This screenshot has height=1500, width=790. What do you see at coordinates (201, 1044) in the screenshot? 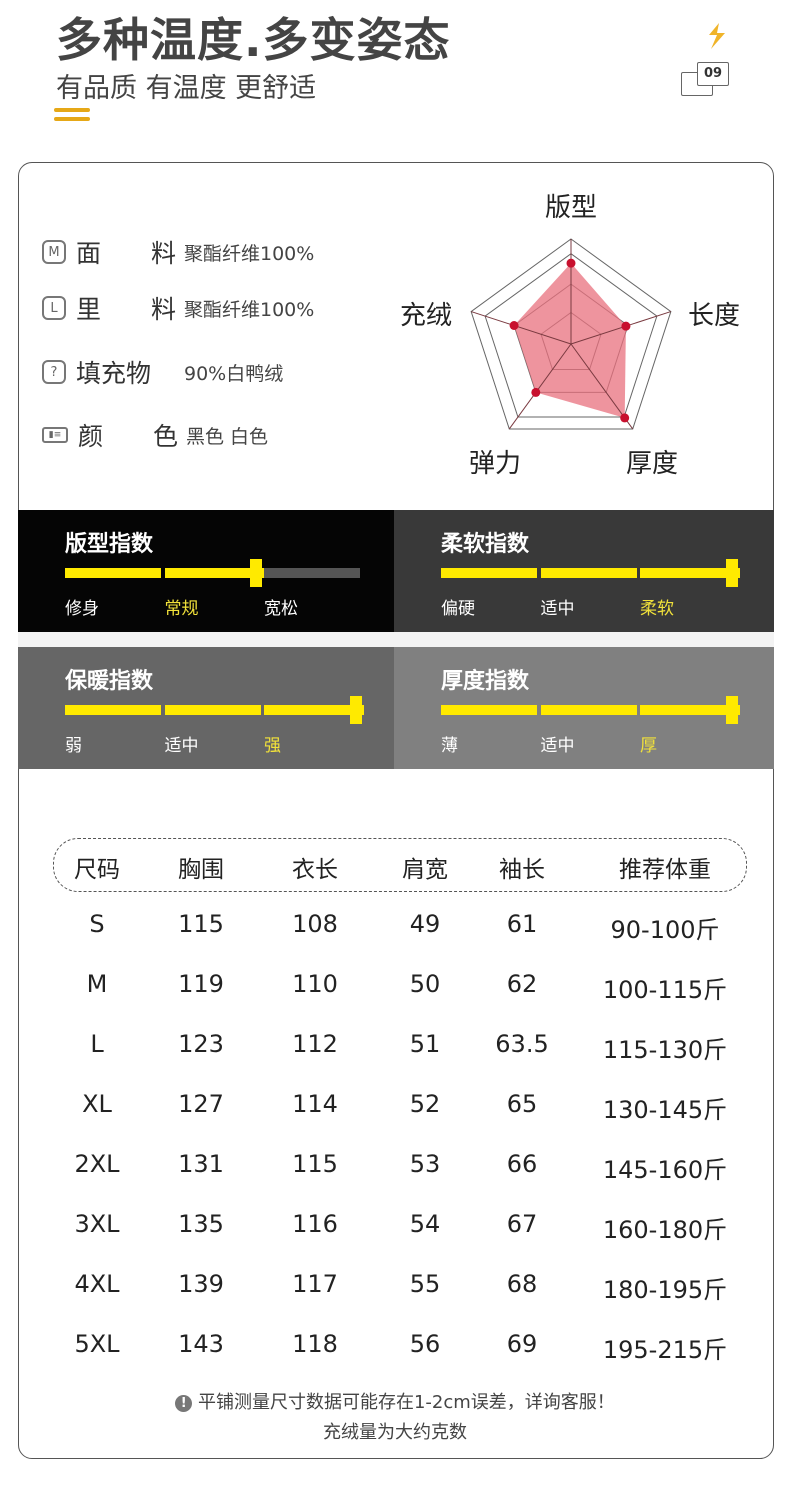
I see `table-cell: 123` at bounding box center [201, 1044].